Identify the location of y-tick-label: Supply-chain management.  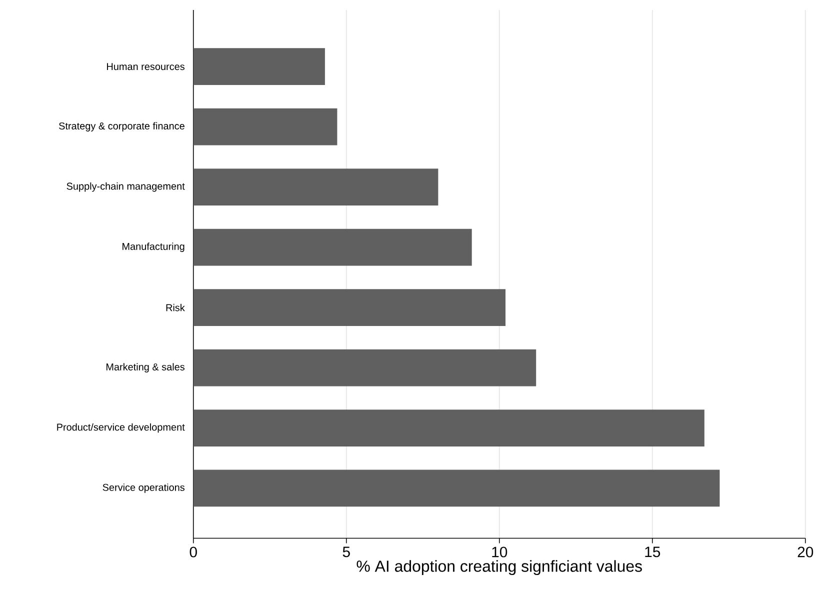
(125, 187).